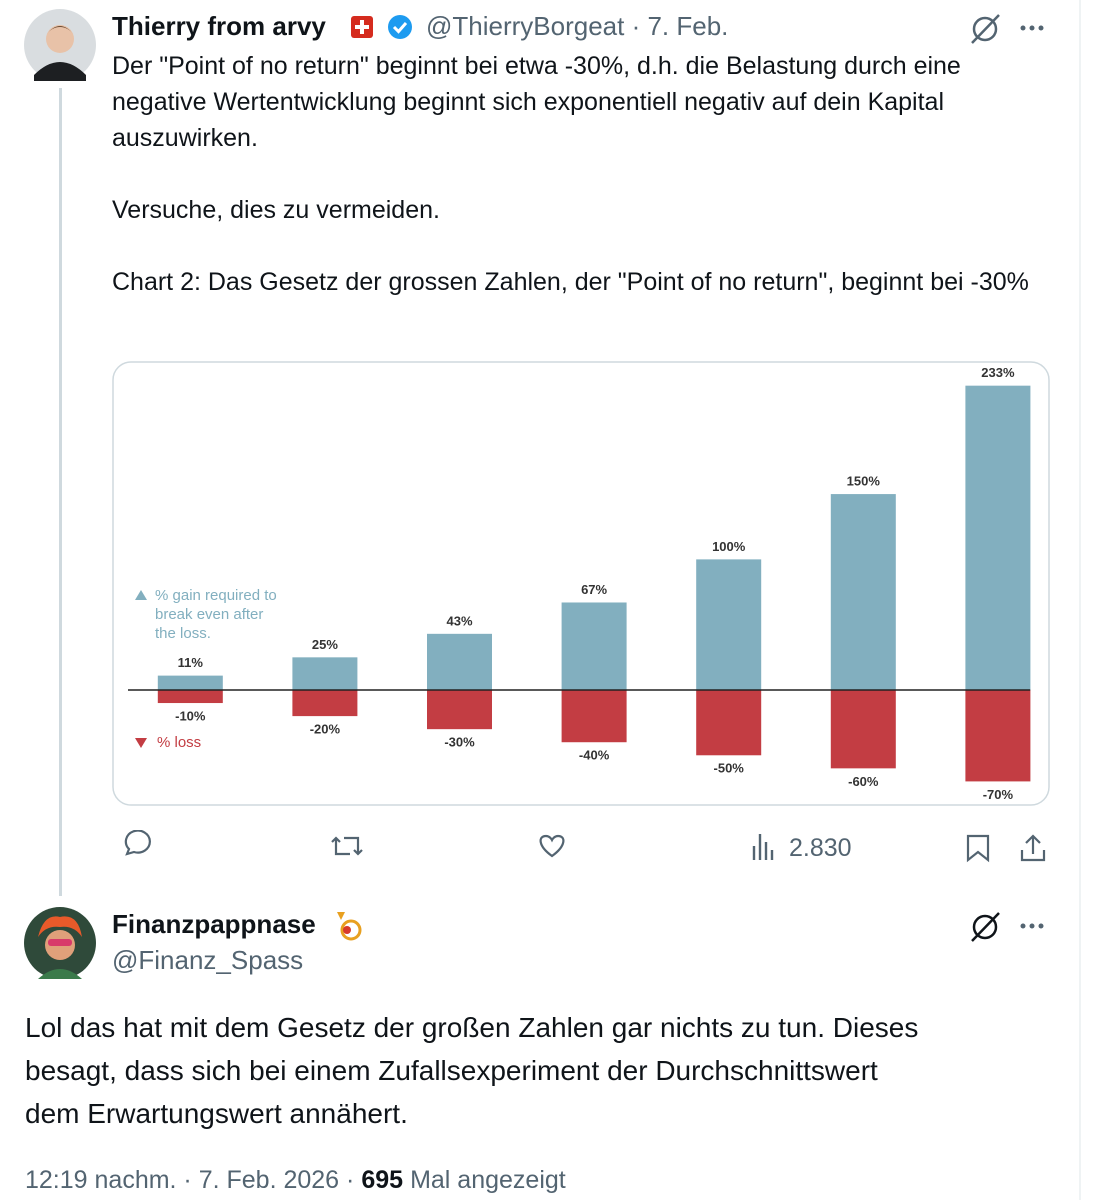 The image size is (1111, 1200). What do you see at coordinates (729, 546) in the screenshot?
I see `data-label: 100%` at bounding box center [729, 546].